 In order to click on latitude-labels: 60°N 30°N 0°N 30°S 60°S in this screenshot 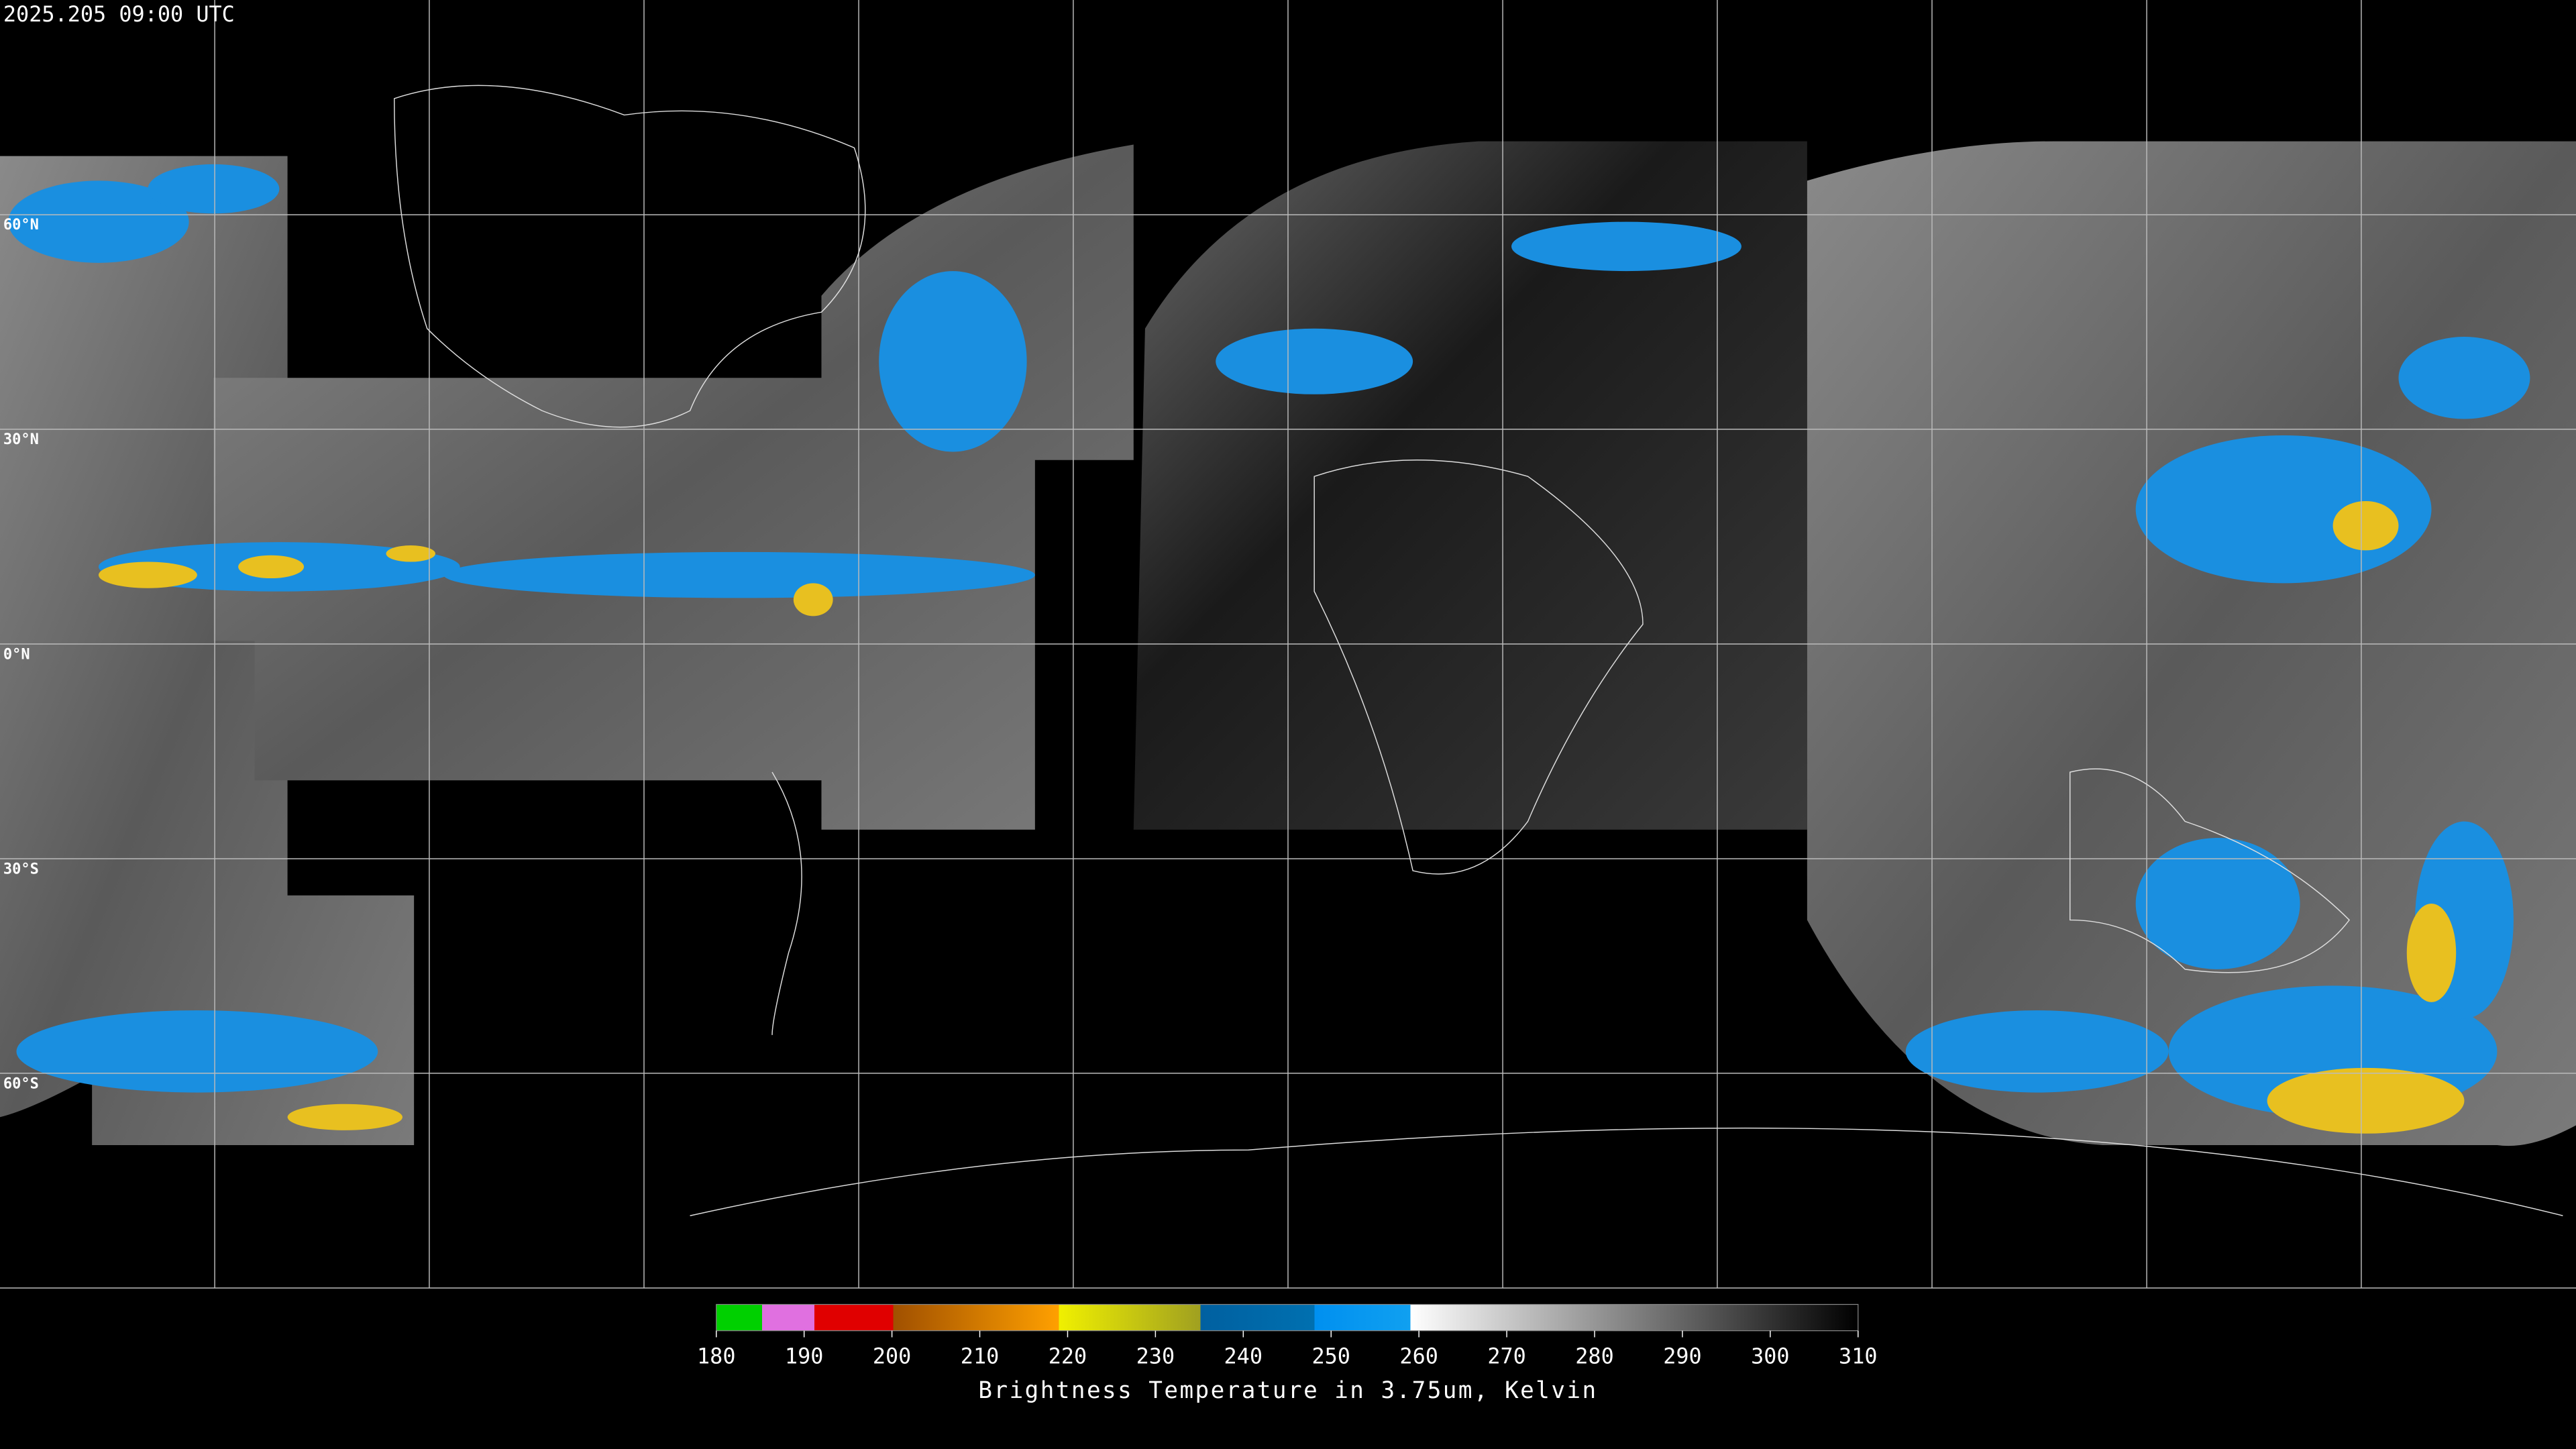, I will do `click(21, 654)`.